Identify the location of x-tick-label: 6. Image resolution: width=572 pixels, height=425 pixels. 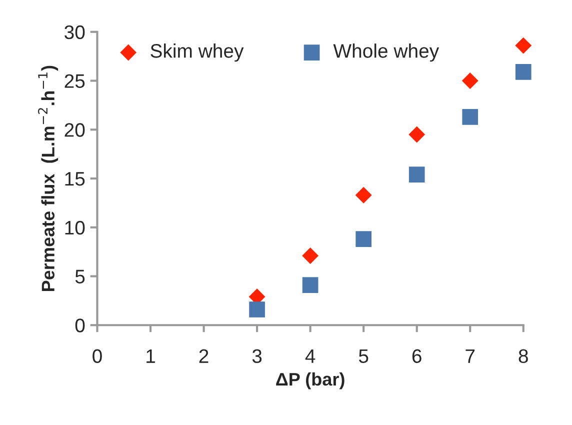
(417, 356).